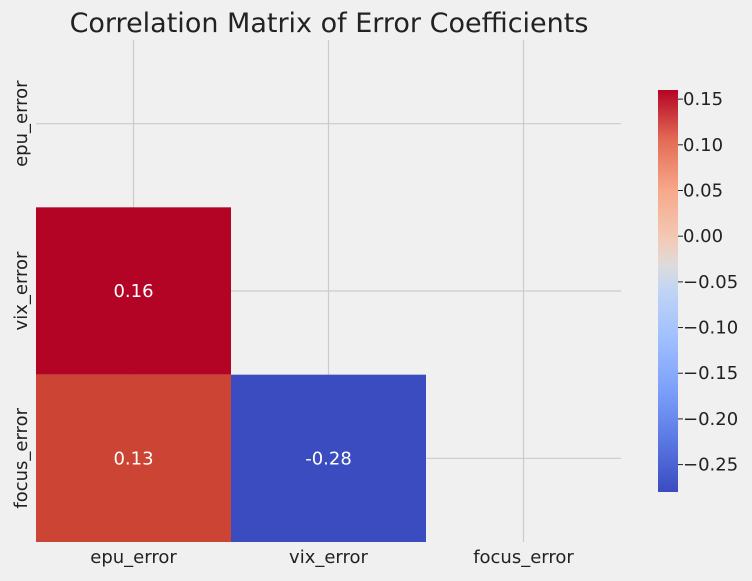 The image size is (752, 581). What do you see at coordinates (710, 419) in the screenshot?
I see `colorbar-tick-label: −0.20` at bounding box center [710, 419].